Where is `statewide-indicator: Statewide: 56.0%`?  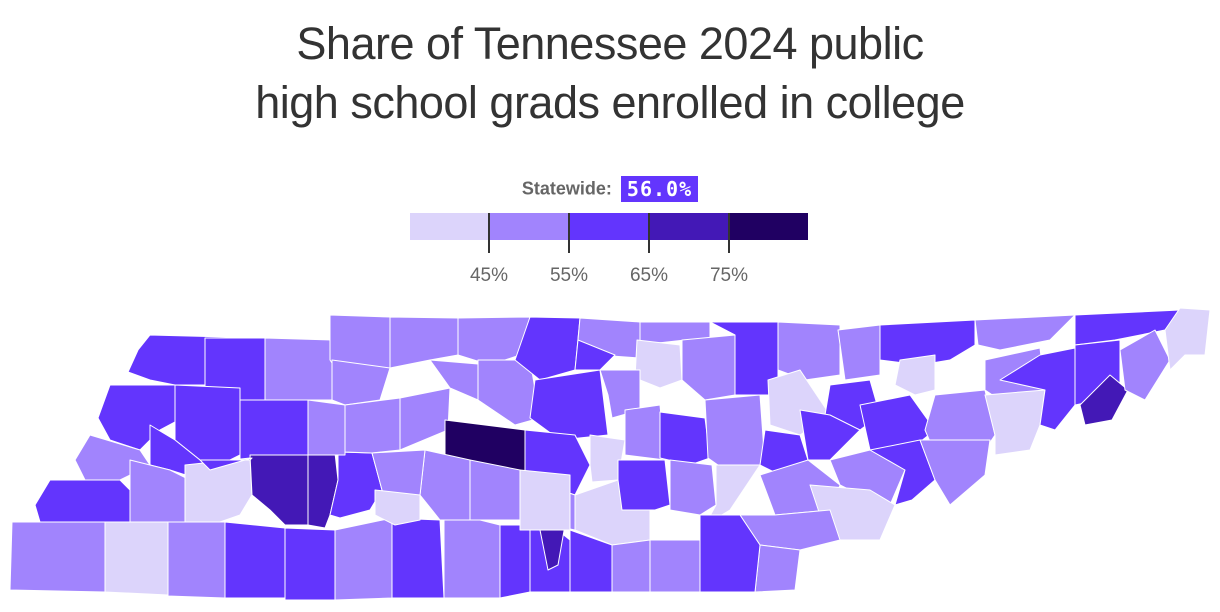
statewide-indicator: Statewide: 56.0% is located at coordinates (610, 189).